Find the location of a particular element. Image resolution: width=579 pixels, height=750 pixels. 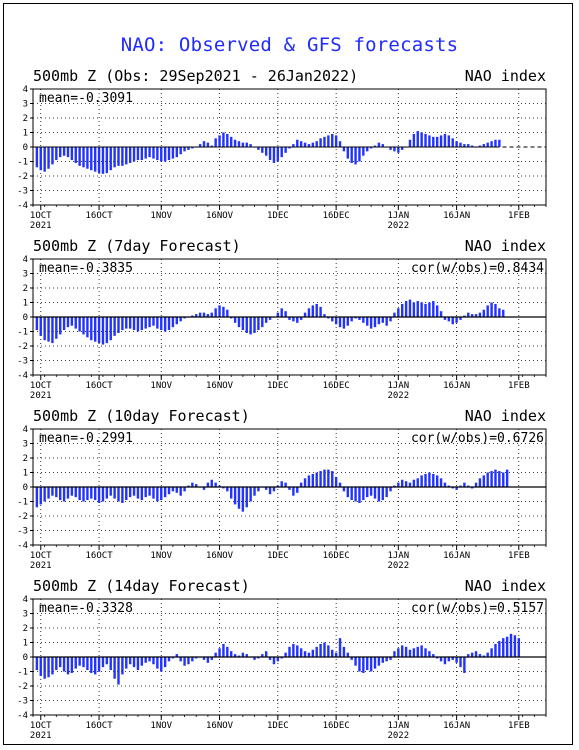

x-tick-label: 1DEC is located at coordinates (278, 386).